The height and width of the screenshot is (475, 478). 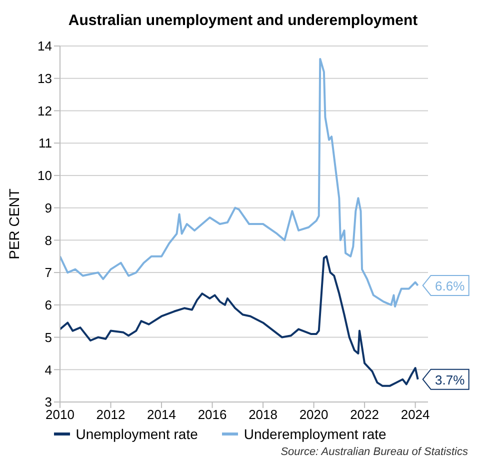 I want to click on y-tick-label: 11, so click(x=45, y=143).